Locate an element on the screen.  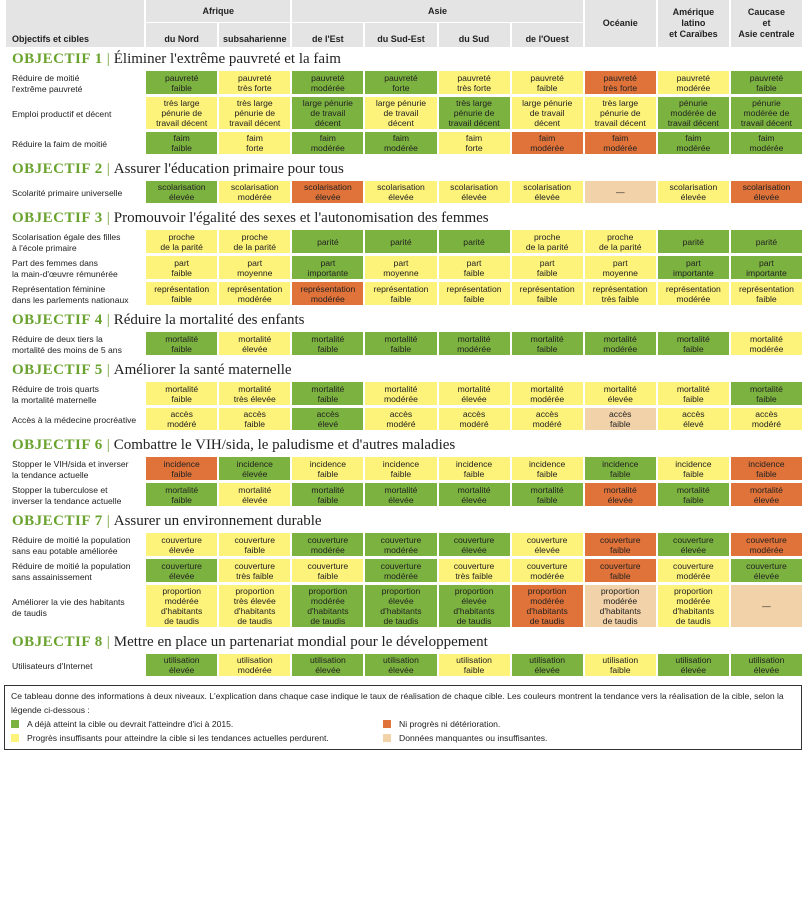
target-label: Scolarité primaire universelle is located at coordinates (75, 193).